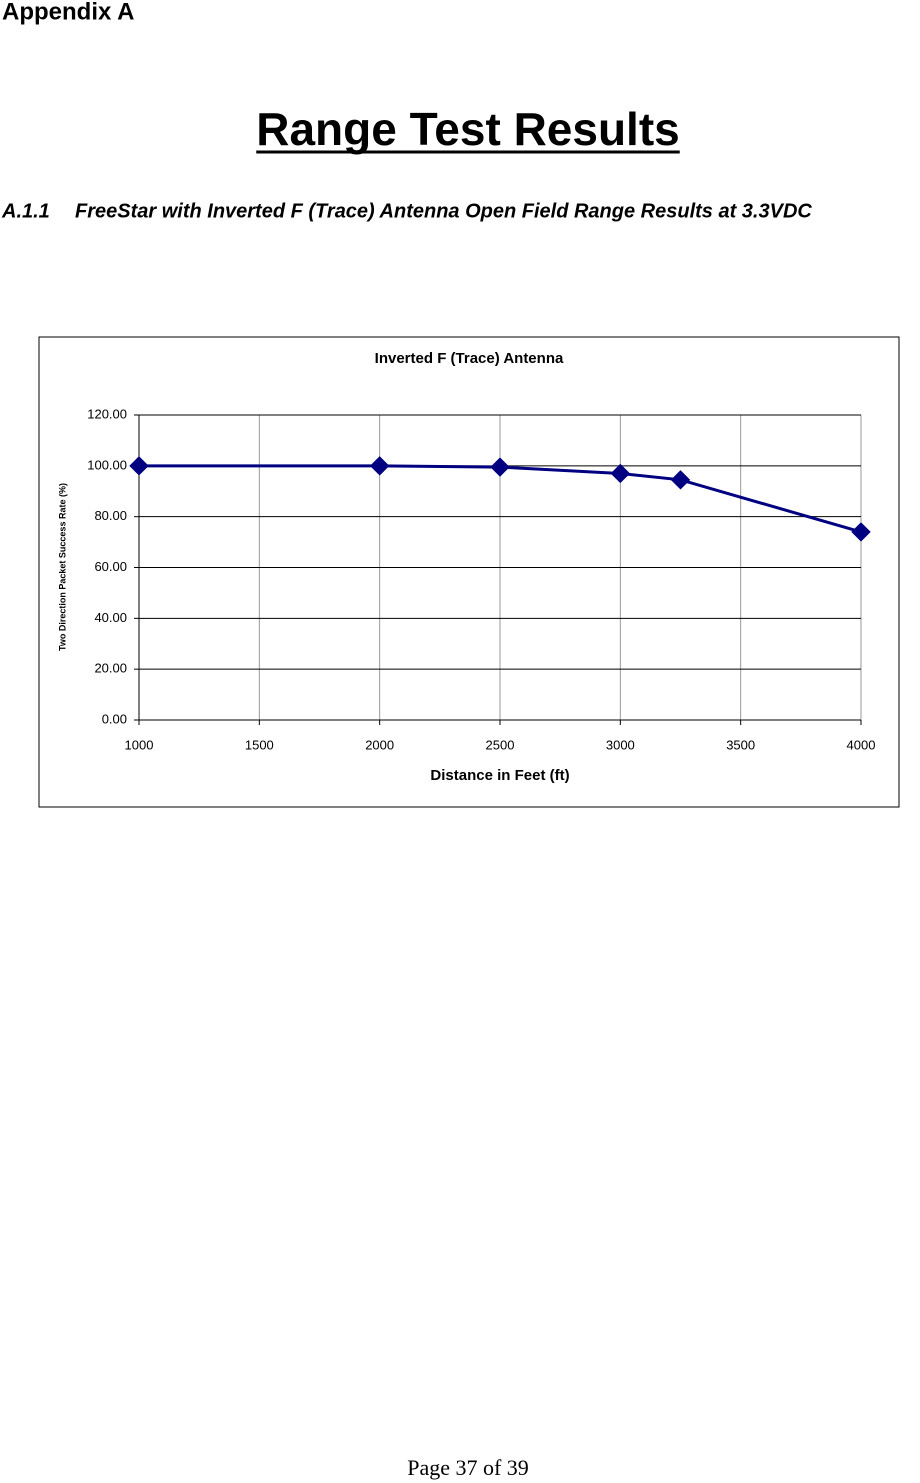 The width and height of the screenshot is (920, 1483). I want to click on x-tick-label: 2500, so click(500, 744).